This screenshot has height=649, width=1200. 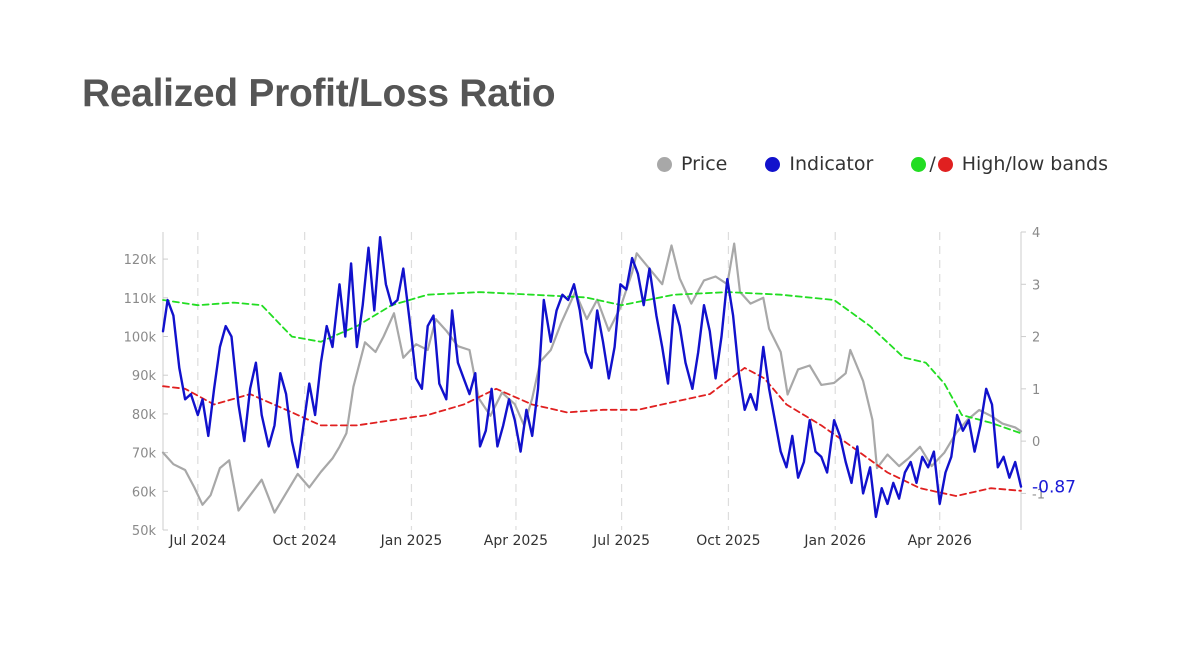 What do you see at coordinates (773, 164) in the screenshot?
I see `legend-indicator-swatch` at bounding box center [773, 164].